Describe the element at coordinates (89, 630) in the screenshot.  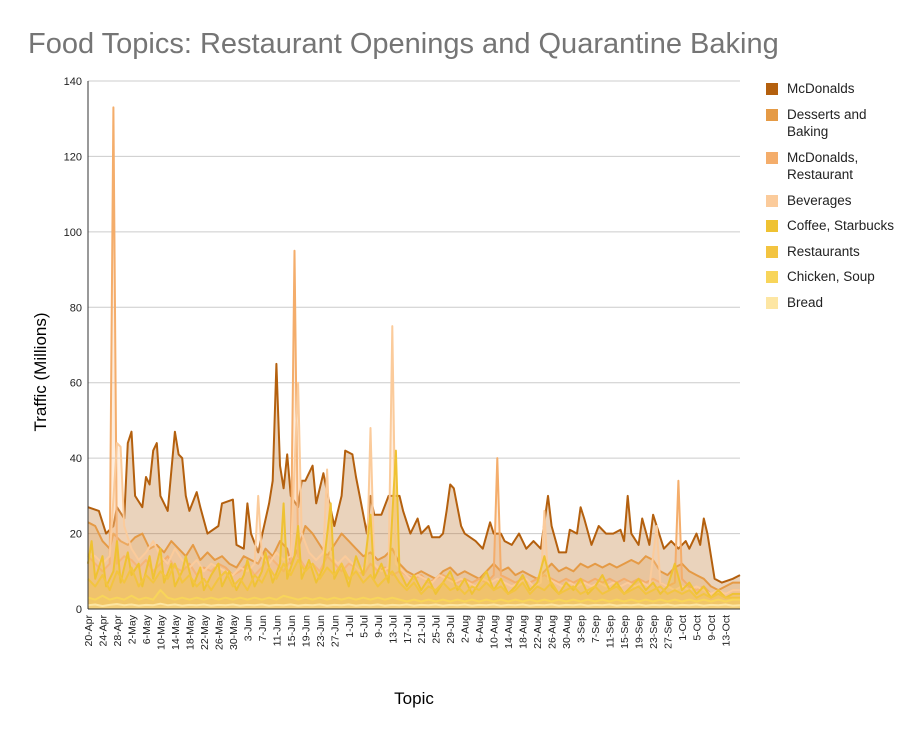
I see `x-tick-label: 20-Apr` at that location.